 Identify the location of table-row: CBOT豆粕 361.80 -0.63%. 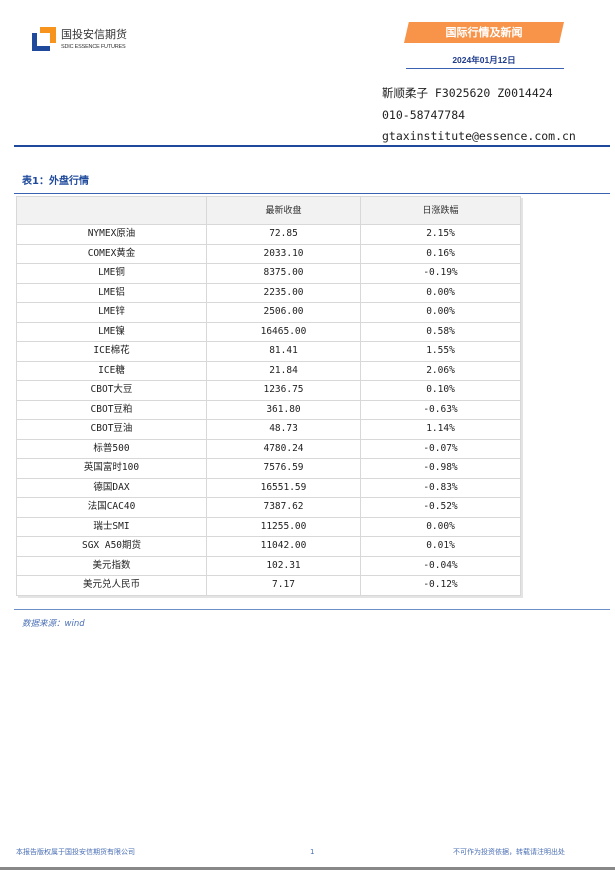
(268, 409).